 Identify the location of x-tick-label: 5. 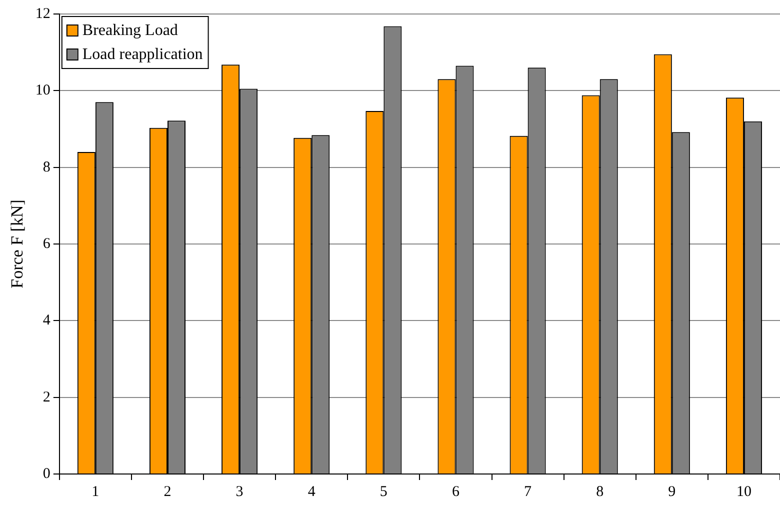
(384, 492).